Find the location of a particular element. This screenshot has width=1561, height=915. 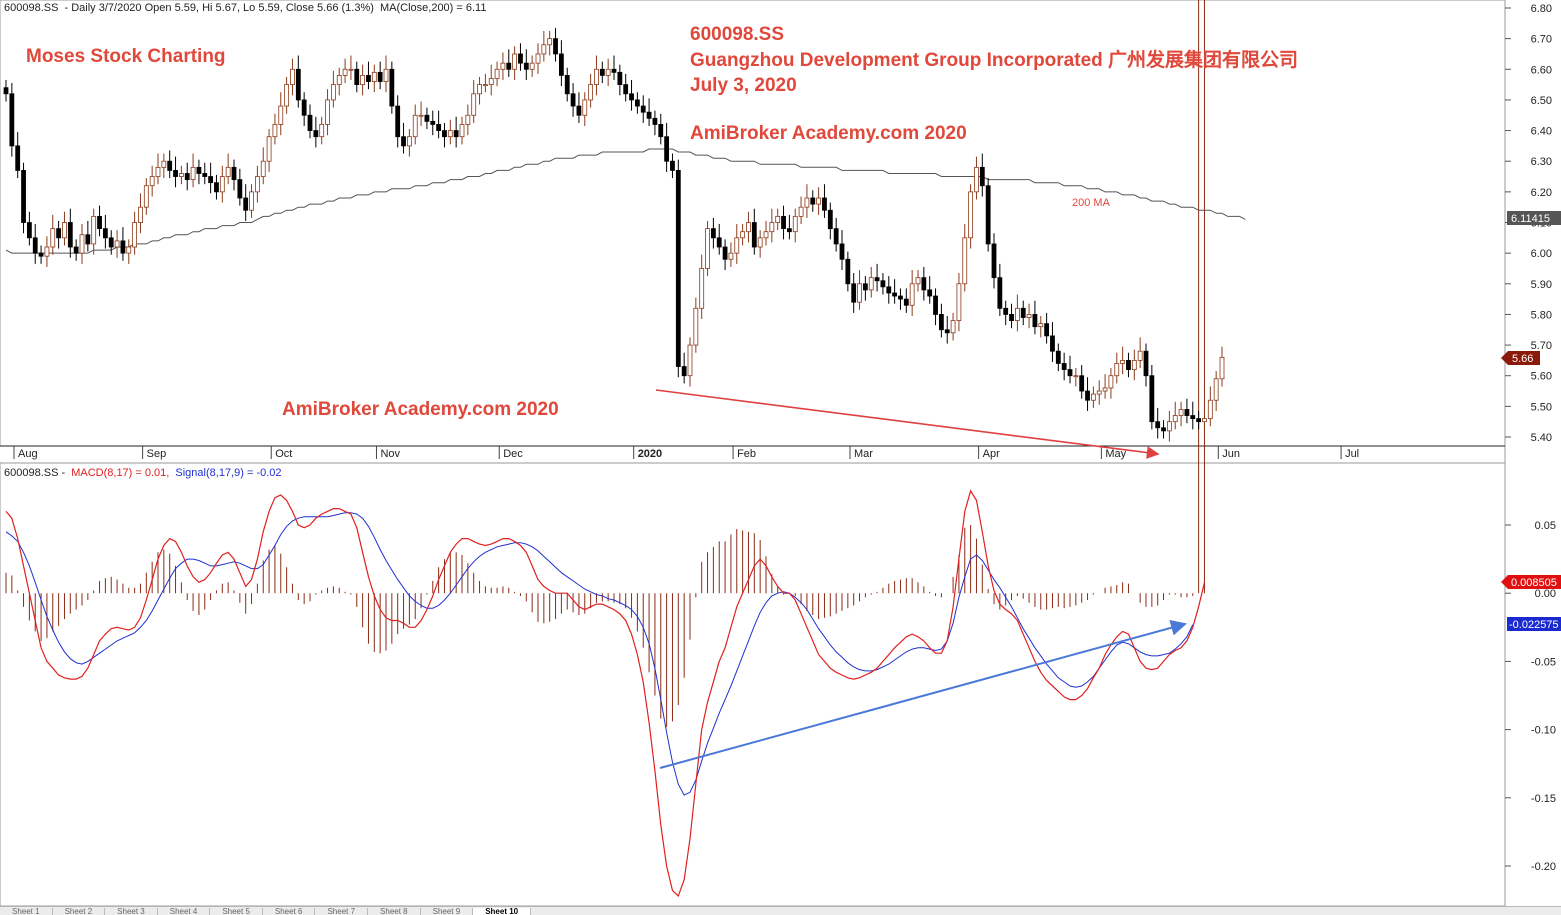

sheet-tab: Sheet 4 is located at coordinates (184, 911).